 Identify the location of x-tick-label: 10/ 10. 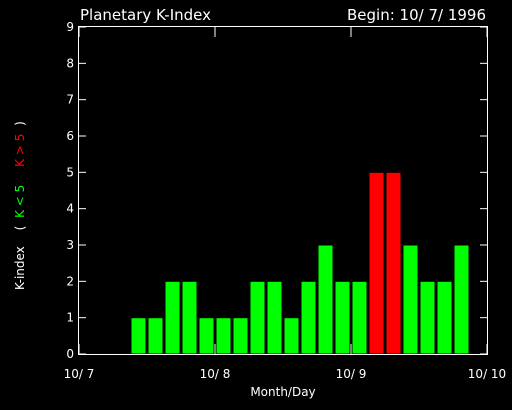
(487, 374).